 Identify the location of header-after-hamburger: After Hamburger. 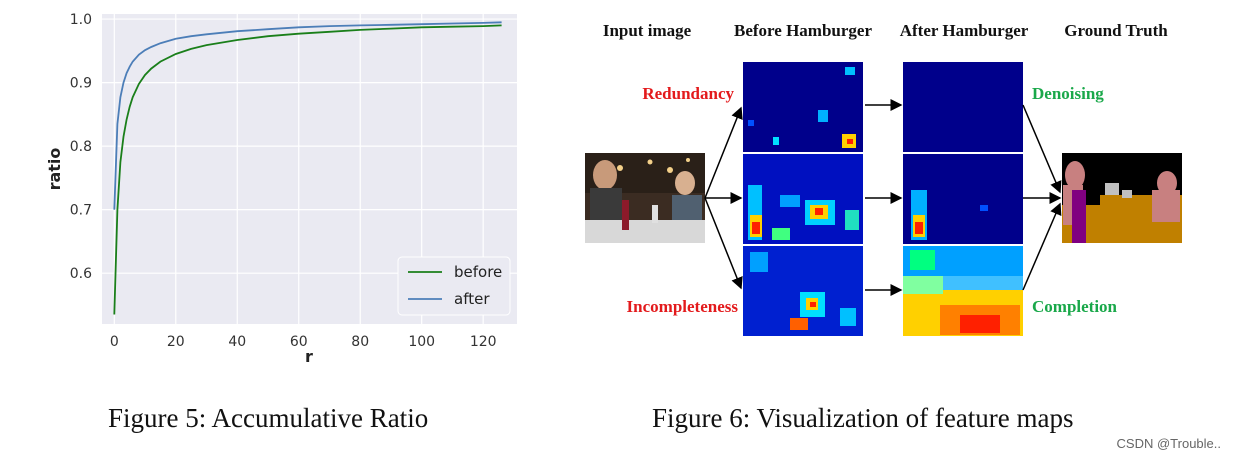
(964, 30).